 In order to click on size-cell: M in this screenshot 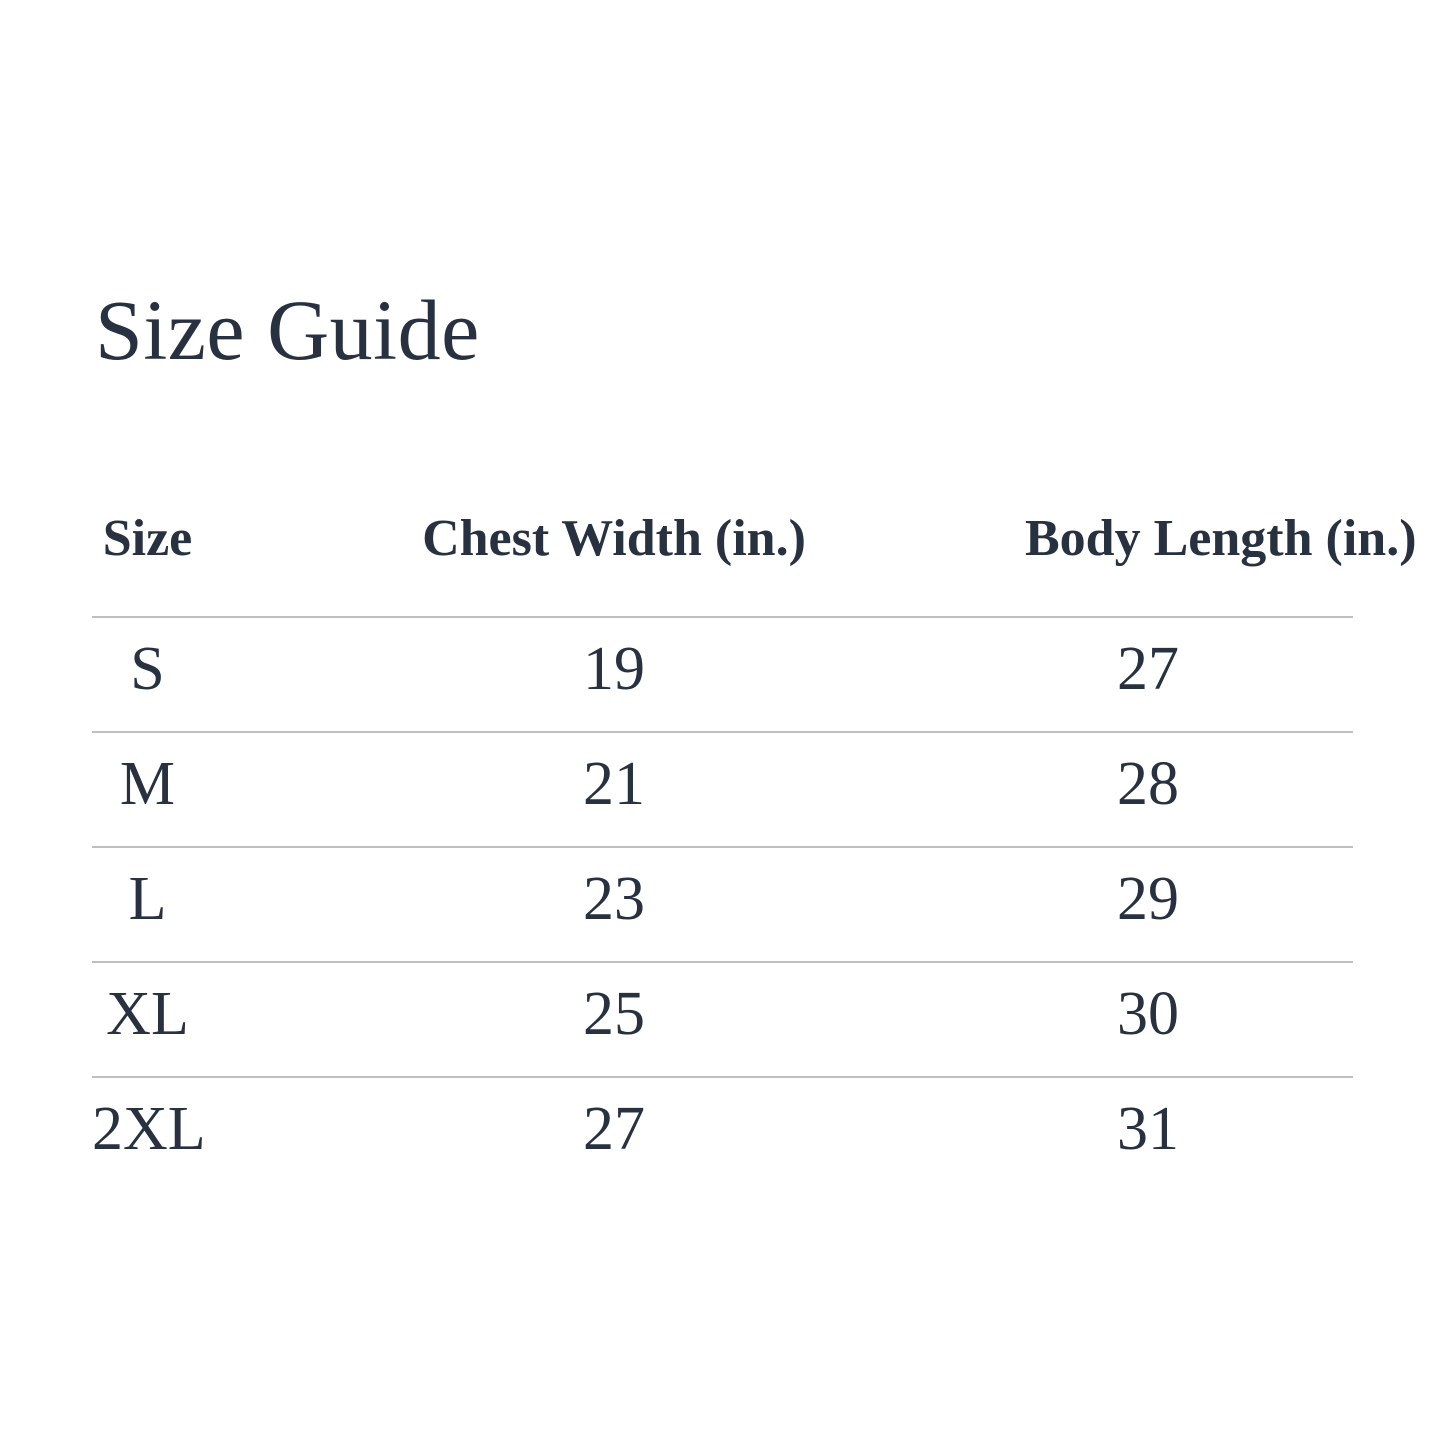, I will do `click(147, 790)`.